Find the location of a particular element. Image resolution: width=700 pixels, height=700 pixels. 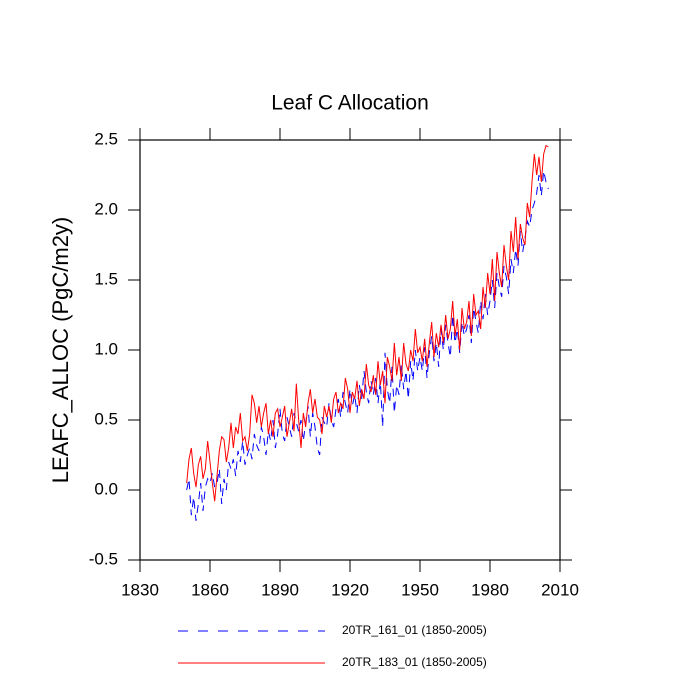

y-tick-label: 0.0 is located at coordinates (106, 488).